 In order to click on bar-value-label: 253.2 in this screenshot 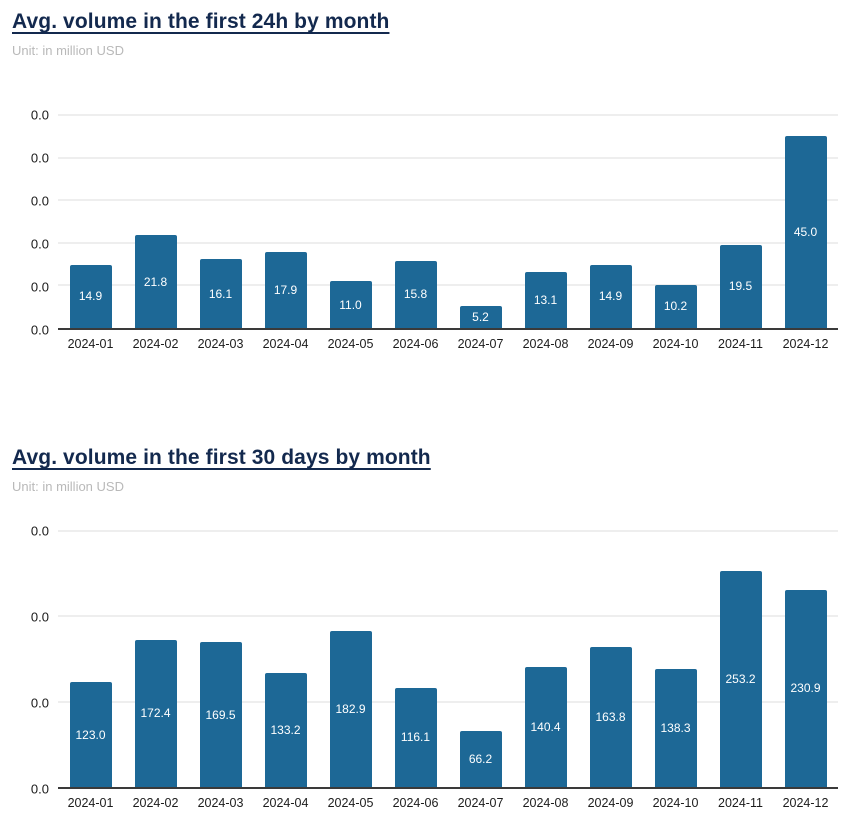, I will do `click(740, 678)`.